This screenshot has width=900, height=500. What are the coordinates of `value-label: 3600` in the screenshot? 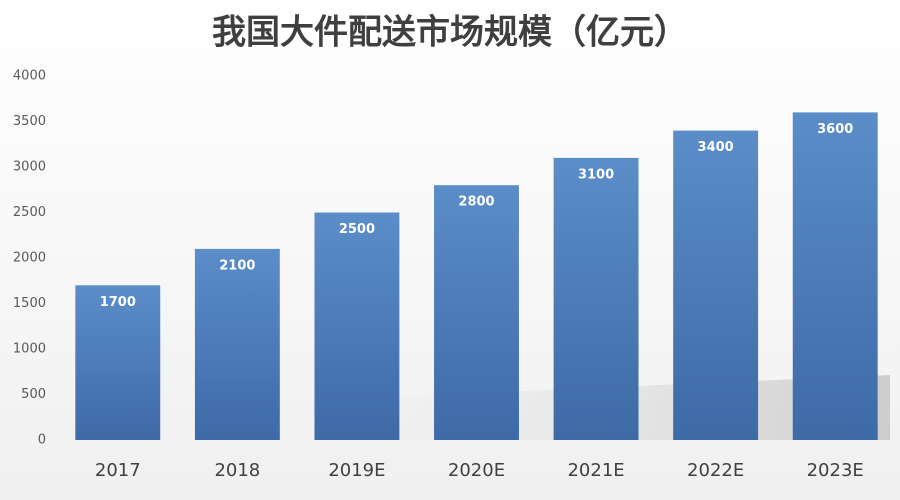 It's located at (835, 129).